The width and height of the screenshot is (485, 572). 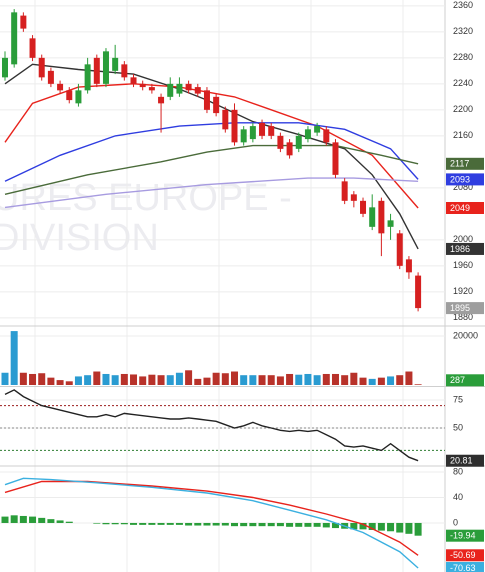 I want to click on y-tick-label: 2080, so click(x=463, y=187).